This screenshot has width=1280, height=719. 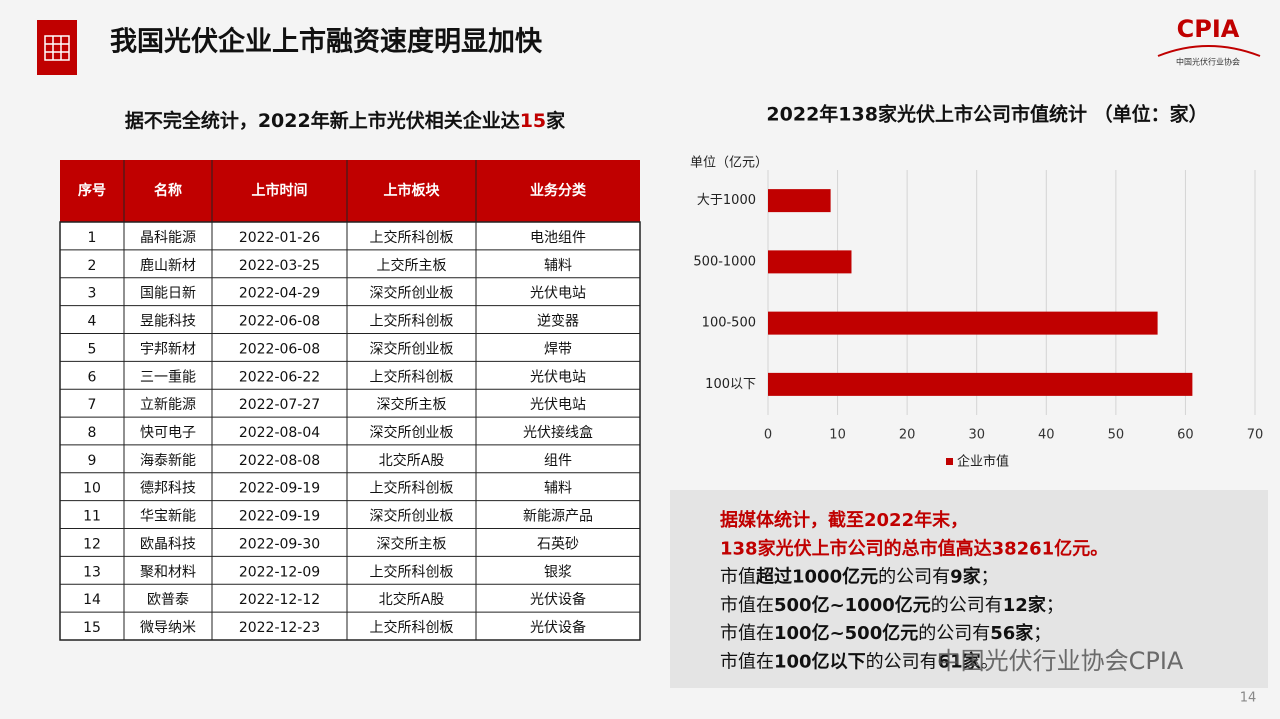 I want to click on table-cell: 昱能科技, so click(x=168, y=322).